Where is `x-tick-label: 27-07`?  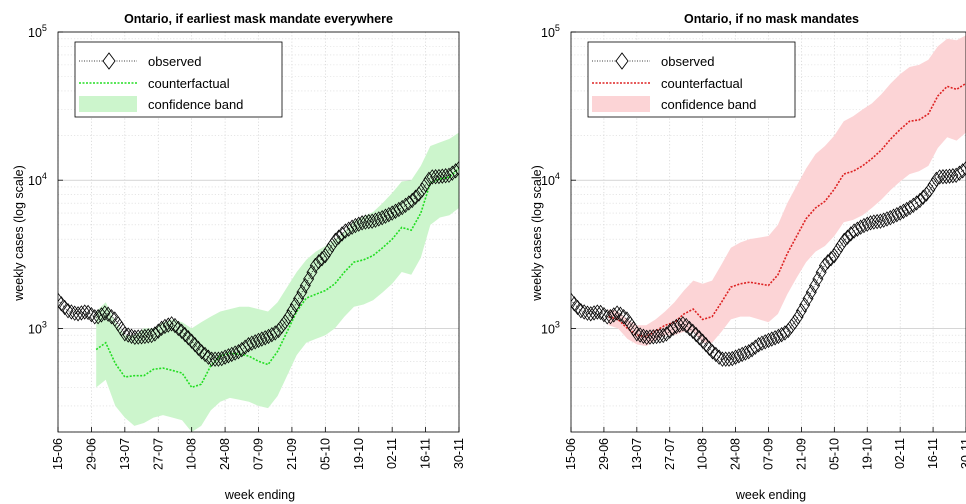
x-tick-label: 27-07 is located at coordinates (670, 454).